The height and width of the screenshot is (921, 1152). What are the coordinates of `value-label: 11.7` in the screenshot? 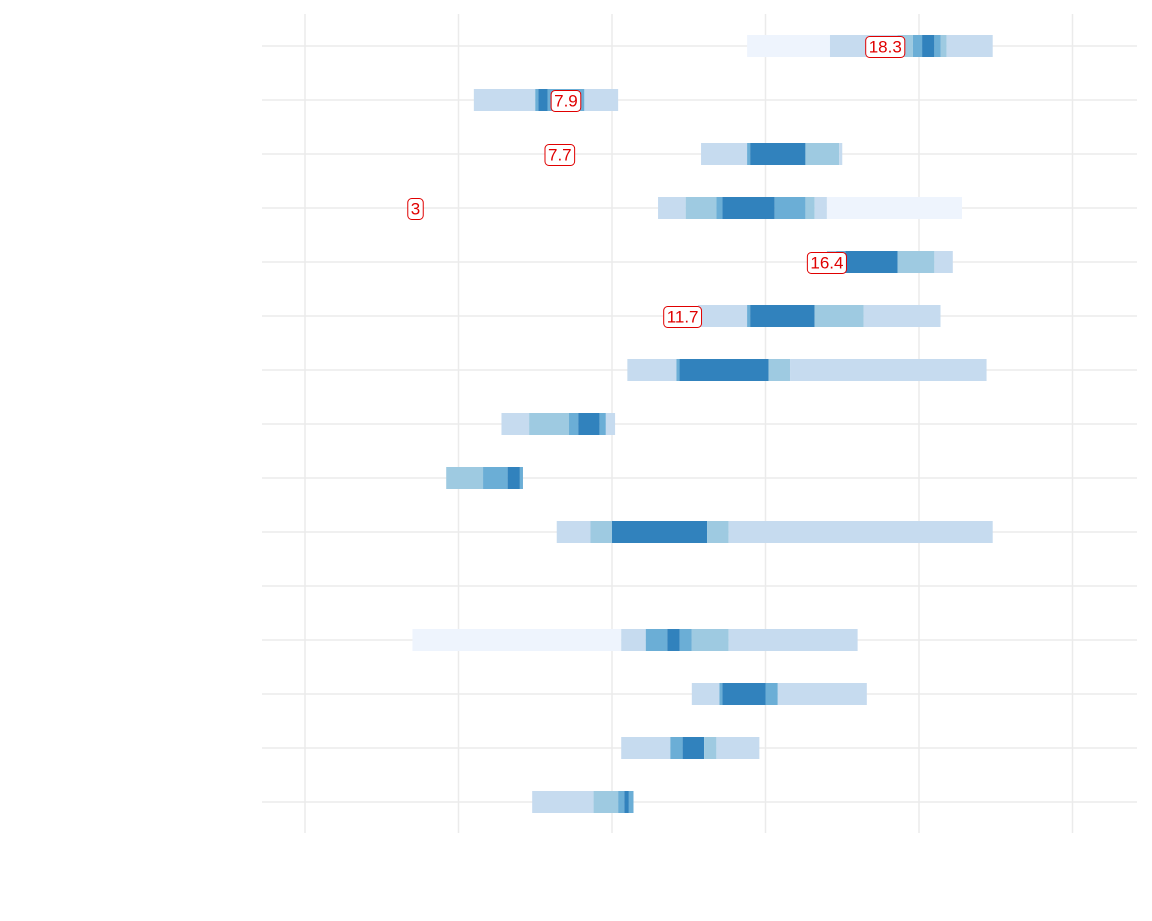 It's located at (683, 317).